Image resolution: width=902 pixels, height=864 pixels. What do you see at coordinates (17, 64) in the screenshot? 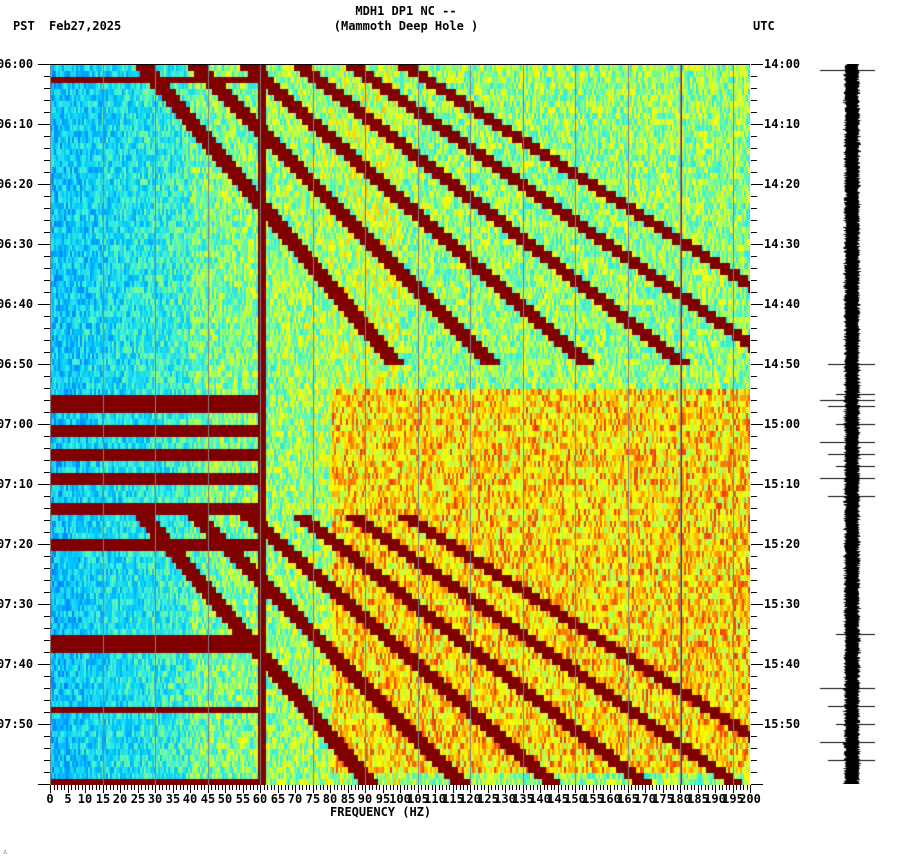
I see `left-tick-label: 06:00` at bounding box center [17, 64].